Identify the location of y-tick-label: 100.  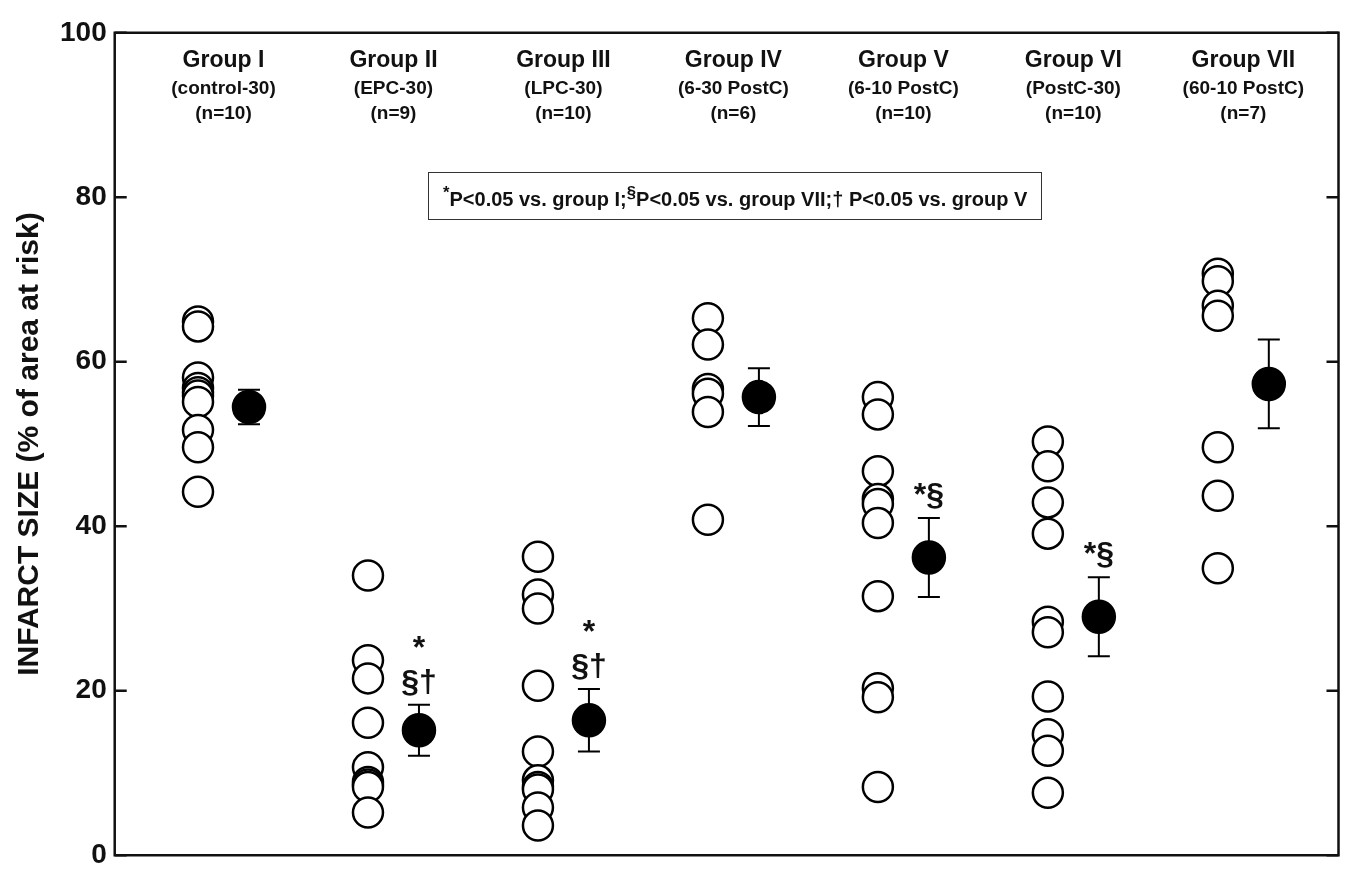
(83, 31).